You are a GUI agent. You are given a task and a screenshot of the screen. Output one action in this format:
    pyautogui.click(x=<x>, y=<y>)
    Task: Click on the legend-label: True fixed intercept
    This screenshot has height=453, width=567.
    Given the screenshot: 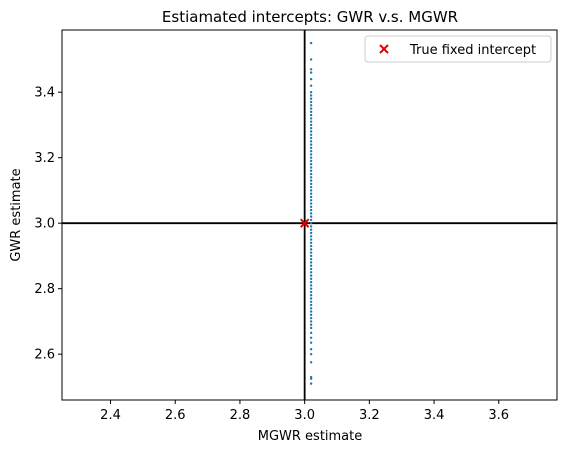 What is the action you would take?
    pyautogui.click(x=472, y=50)
    